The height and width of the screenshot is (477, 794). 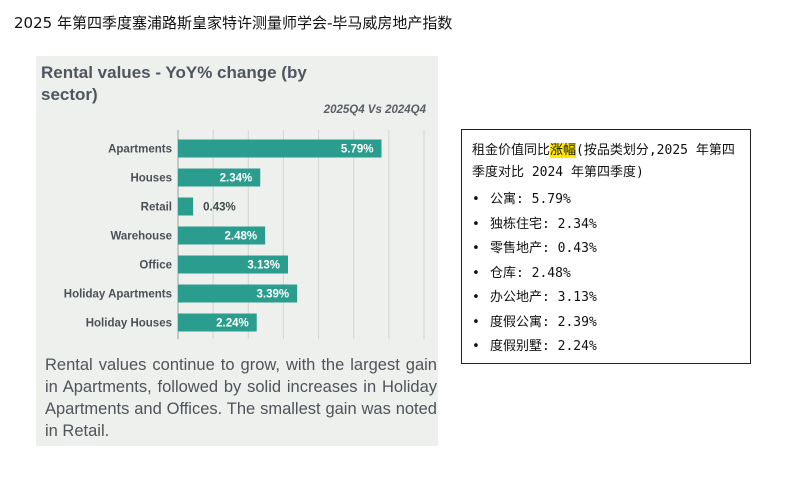 I want to click on data-label: 3.39%, so click(x=273, y=295).